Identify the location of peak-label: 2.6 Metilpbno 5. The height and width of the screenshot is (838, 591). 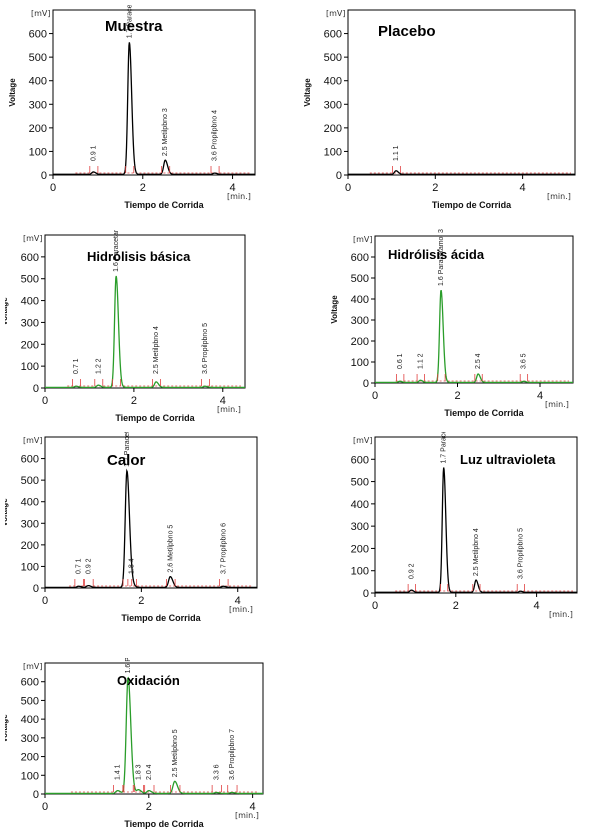
(170, 549).